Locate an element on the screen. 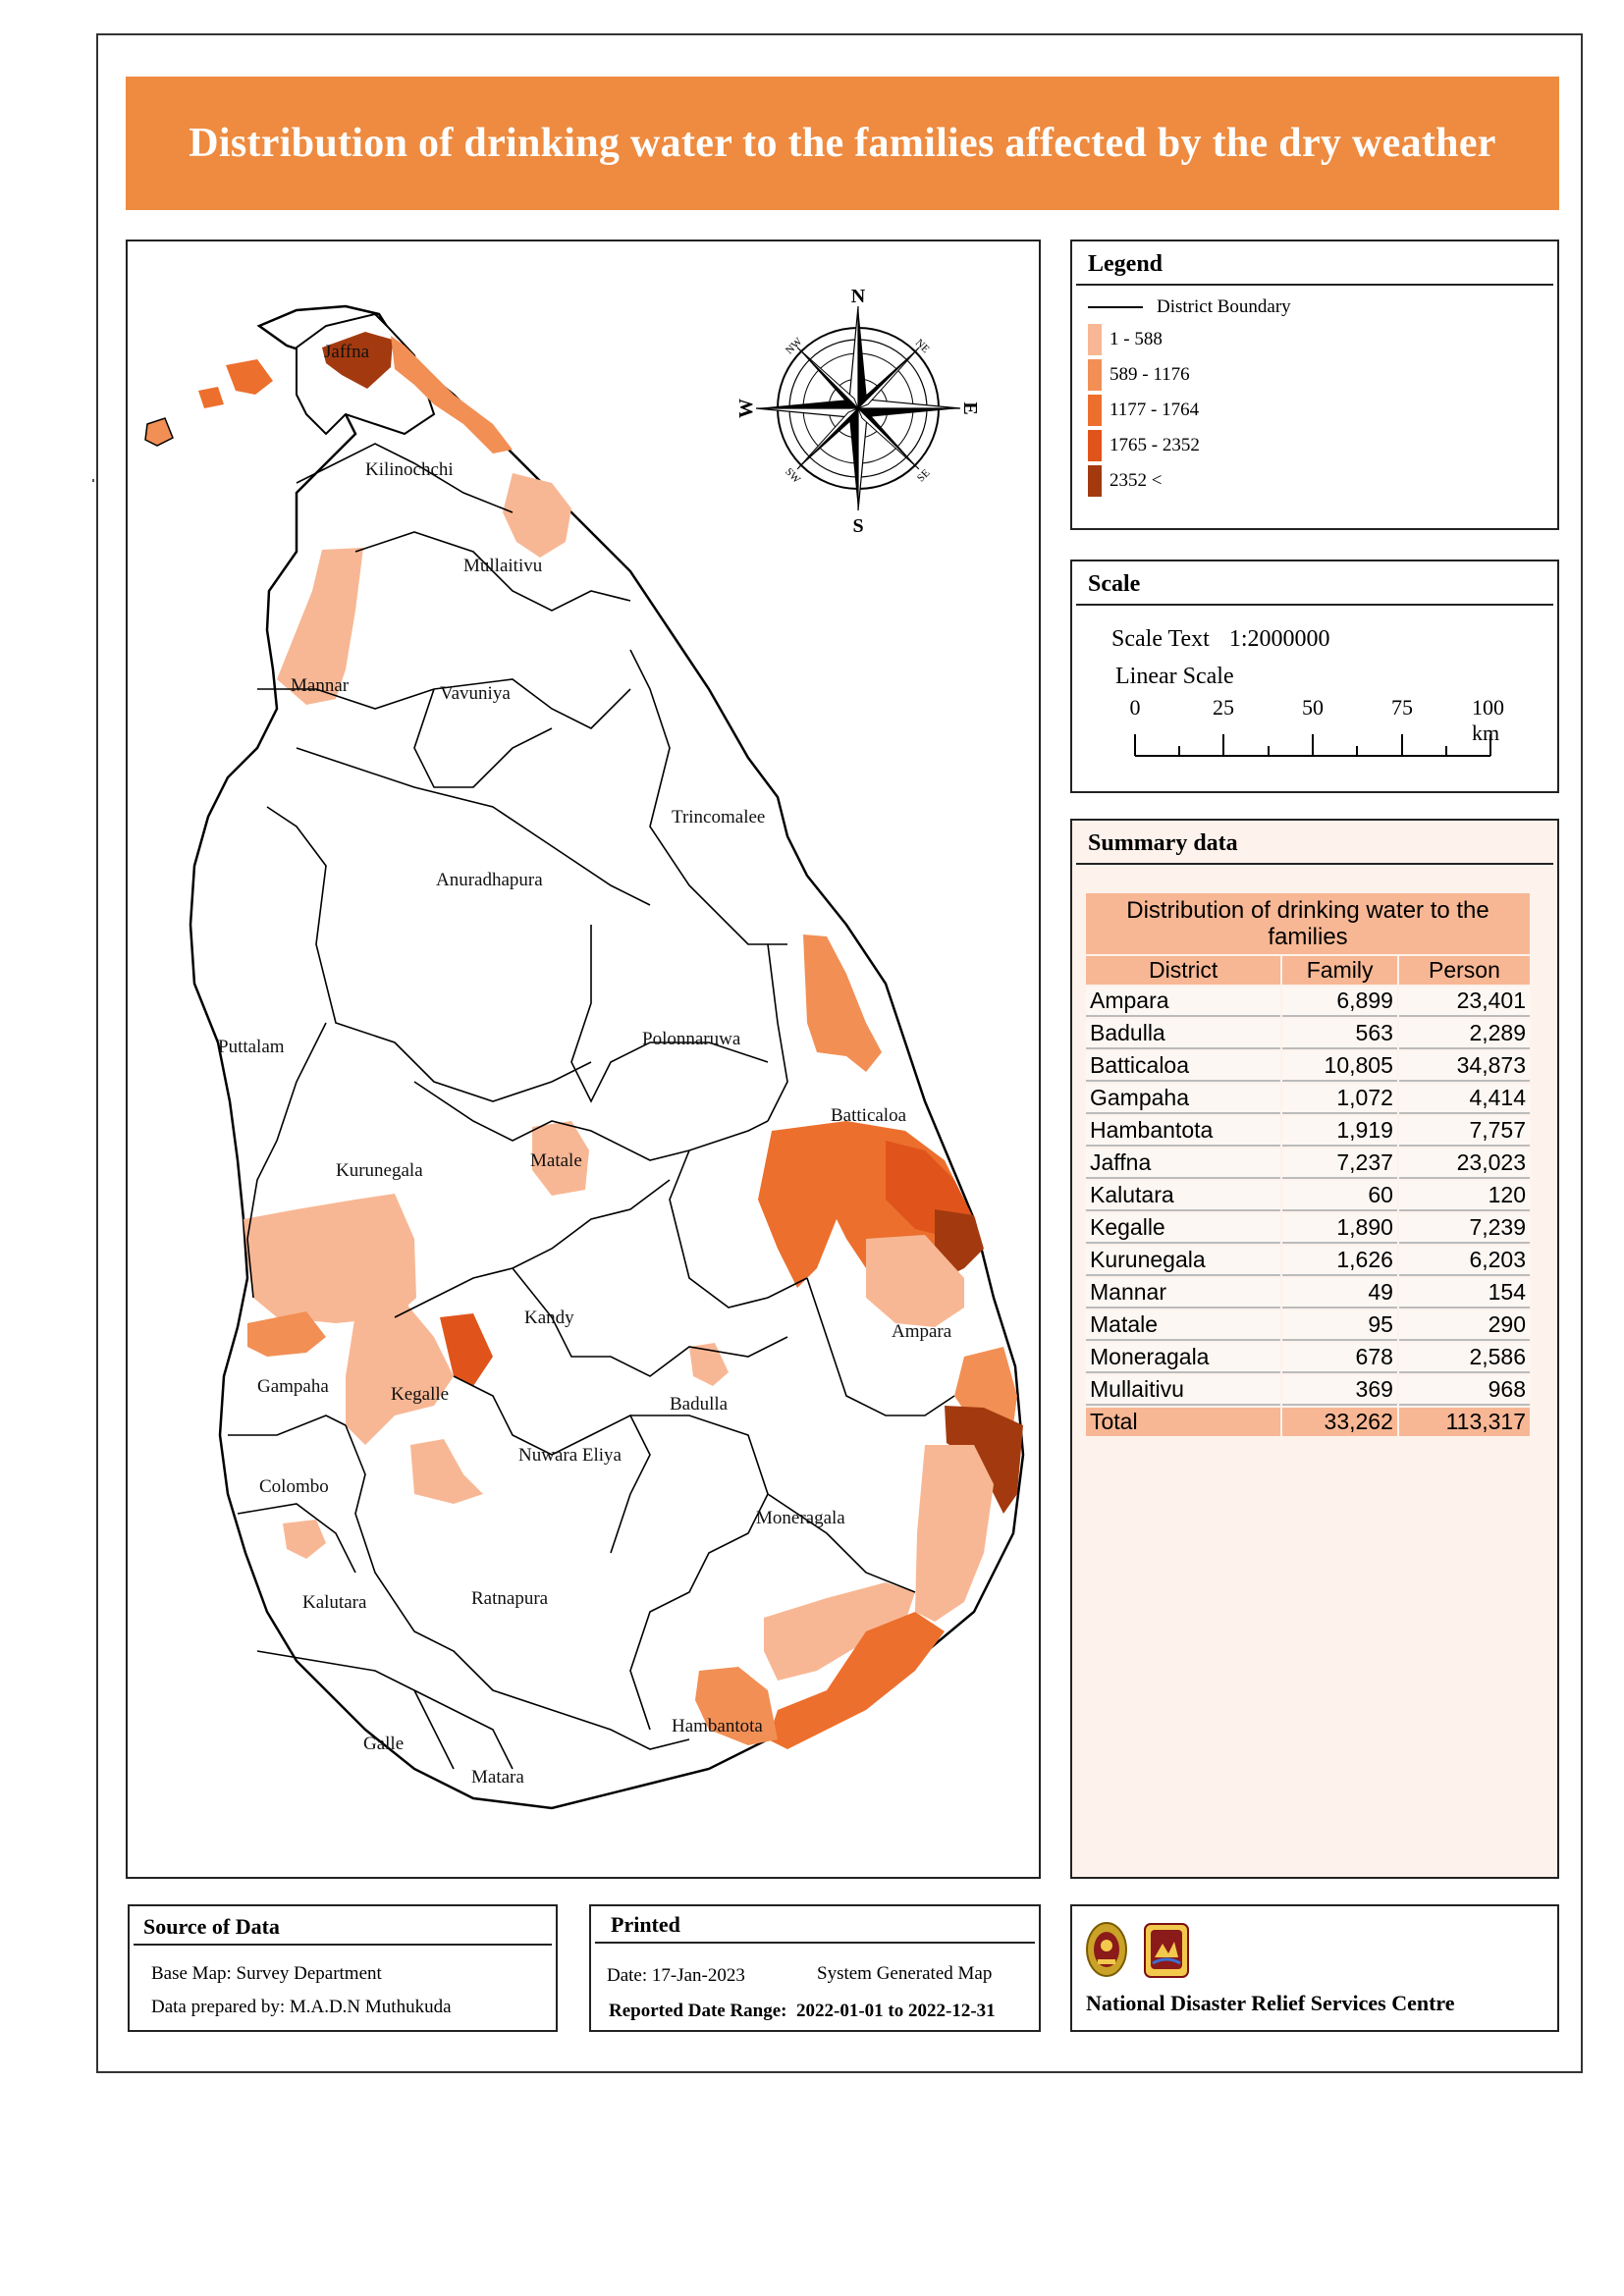 The image size is (1624, 2296). printed-range-value: 2022-01-01 to 2022-12-31 is located at coordinates (896, 2011).